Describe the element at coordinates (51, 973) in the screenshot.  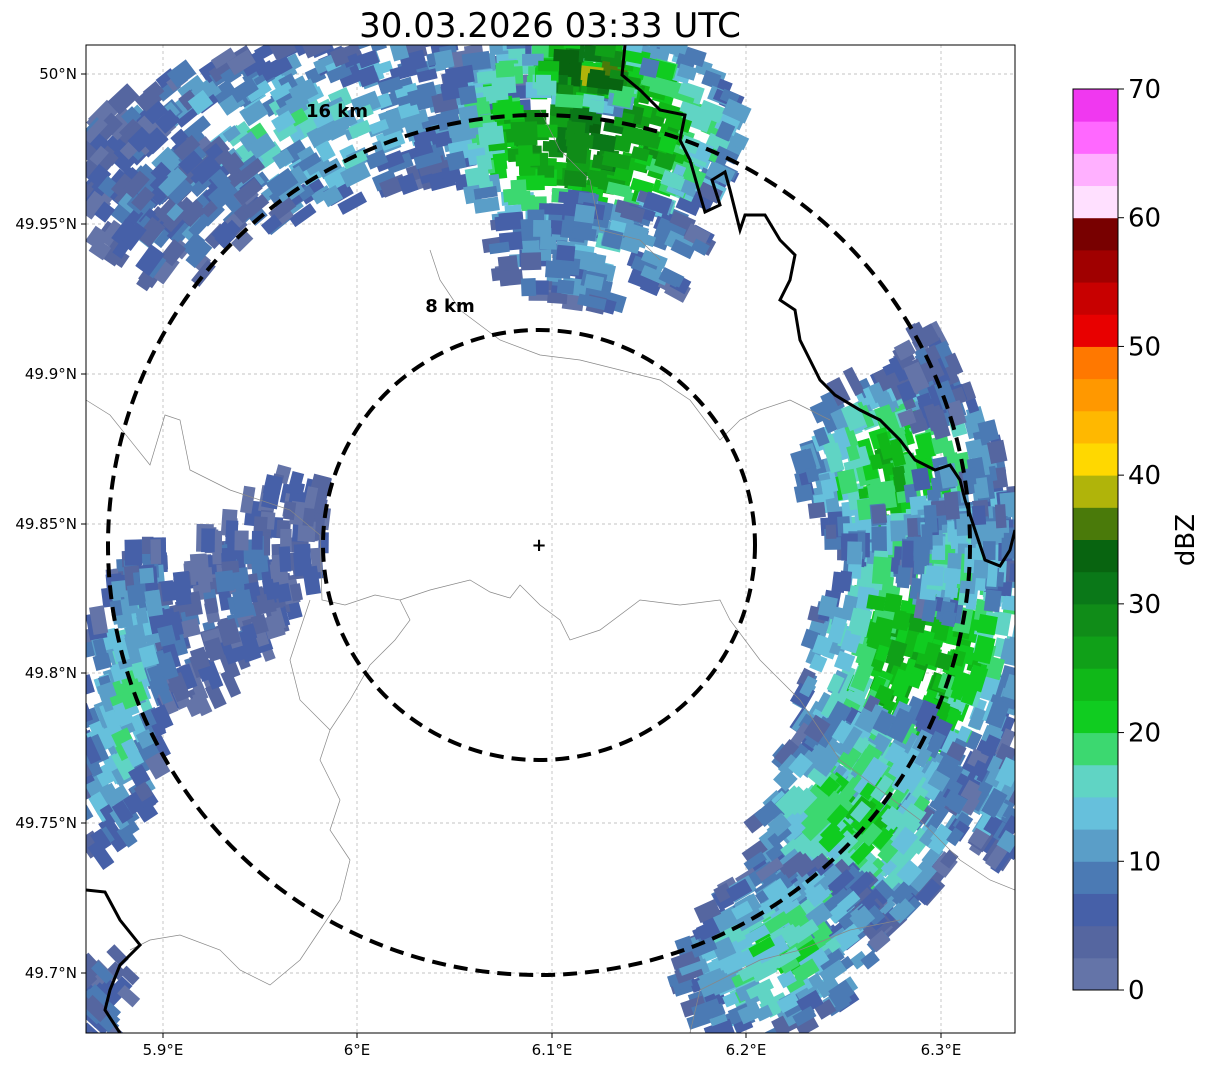
I see `y-tick-label: 49.7°N` at that location.